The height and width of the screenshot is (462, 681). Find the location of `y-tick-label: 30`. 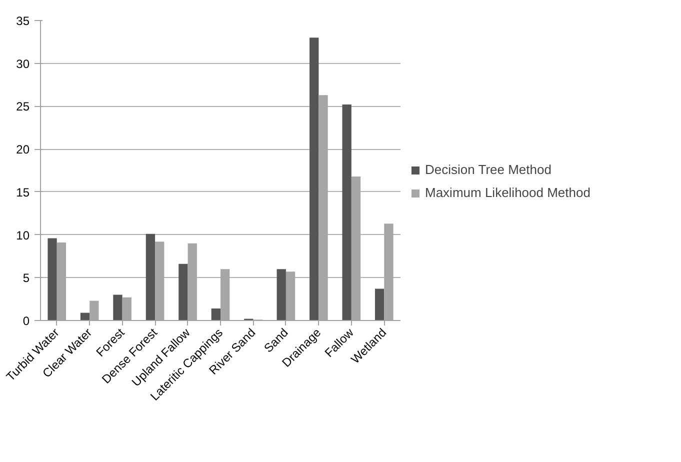

y-tick-label: 30 is located at coordinates (23, 63).